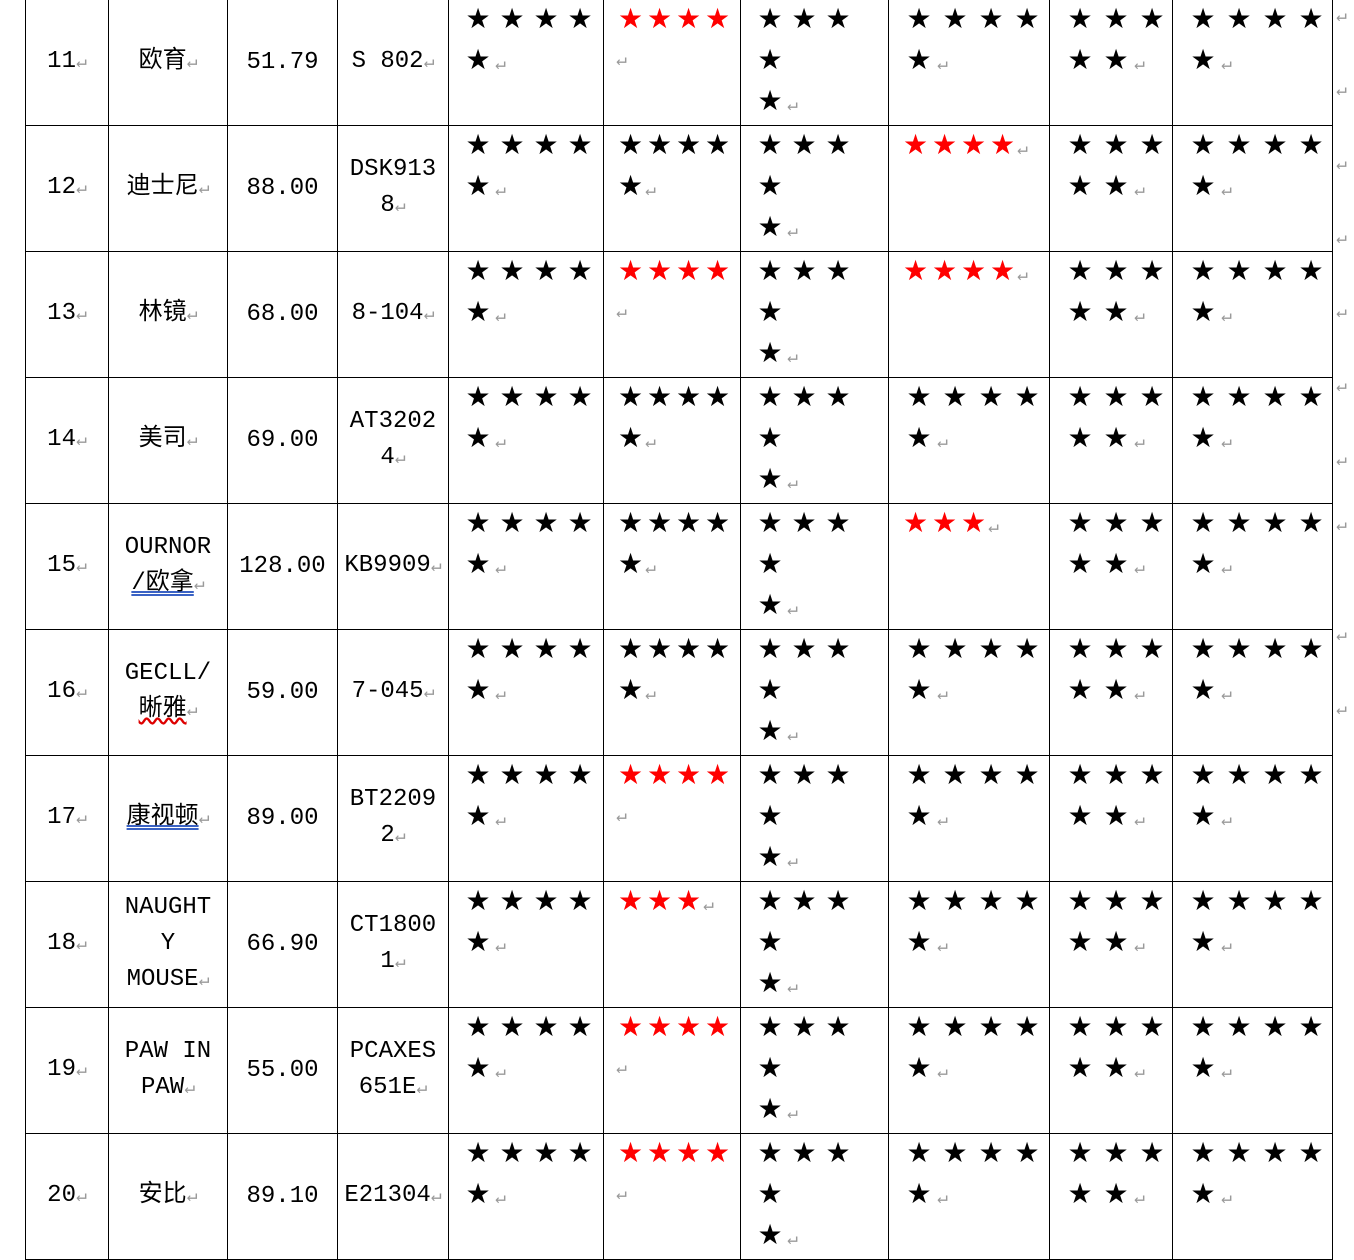 This screenshot has width=1354, height=1260. What do you see at coordinates (393, 1070) in the screenshot?
I see `model-cell: PCAXES 651E↵` at bounding box center [393, 1070].